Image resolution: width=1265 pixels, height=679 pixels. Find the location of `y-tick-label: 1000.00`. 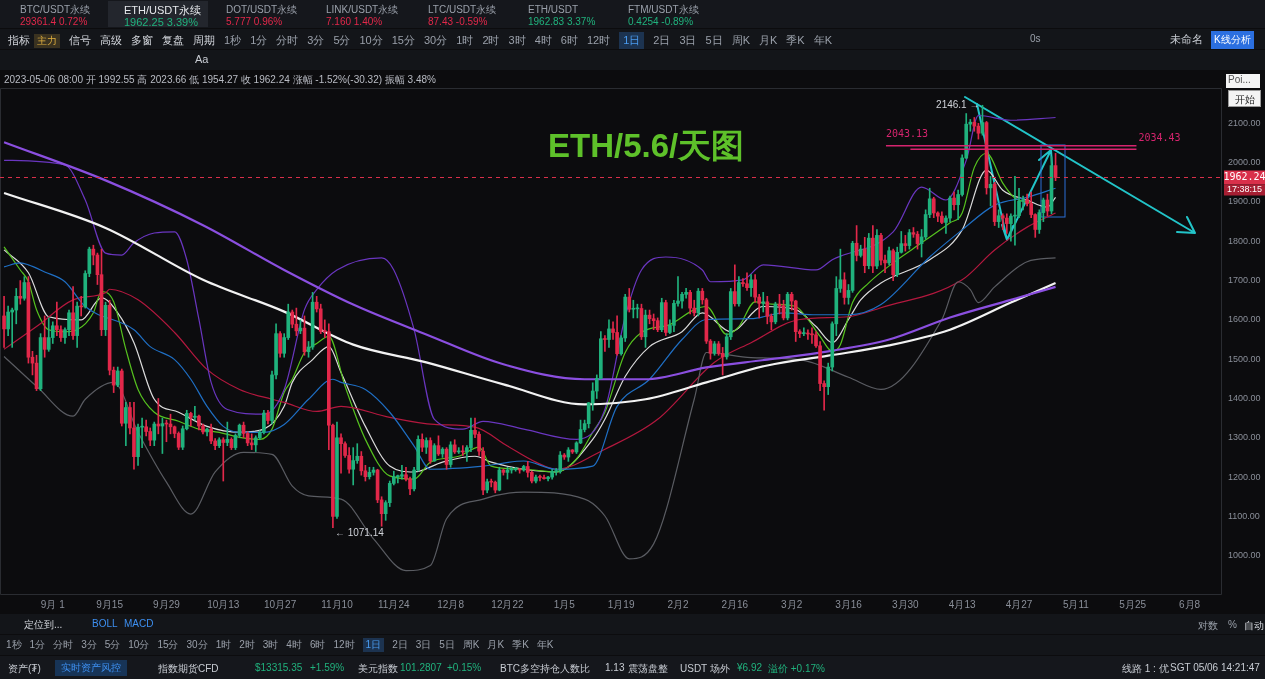

y-tick-label: 1000.00 is located at coordinates (1244, 555).